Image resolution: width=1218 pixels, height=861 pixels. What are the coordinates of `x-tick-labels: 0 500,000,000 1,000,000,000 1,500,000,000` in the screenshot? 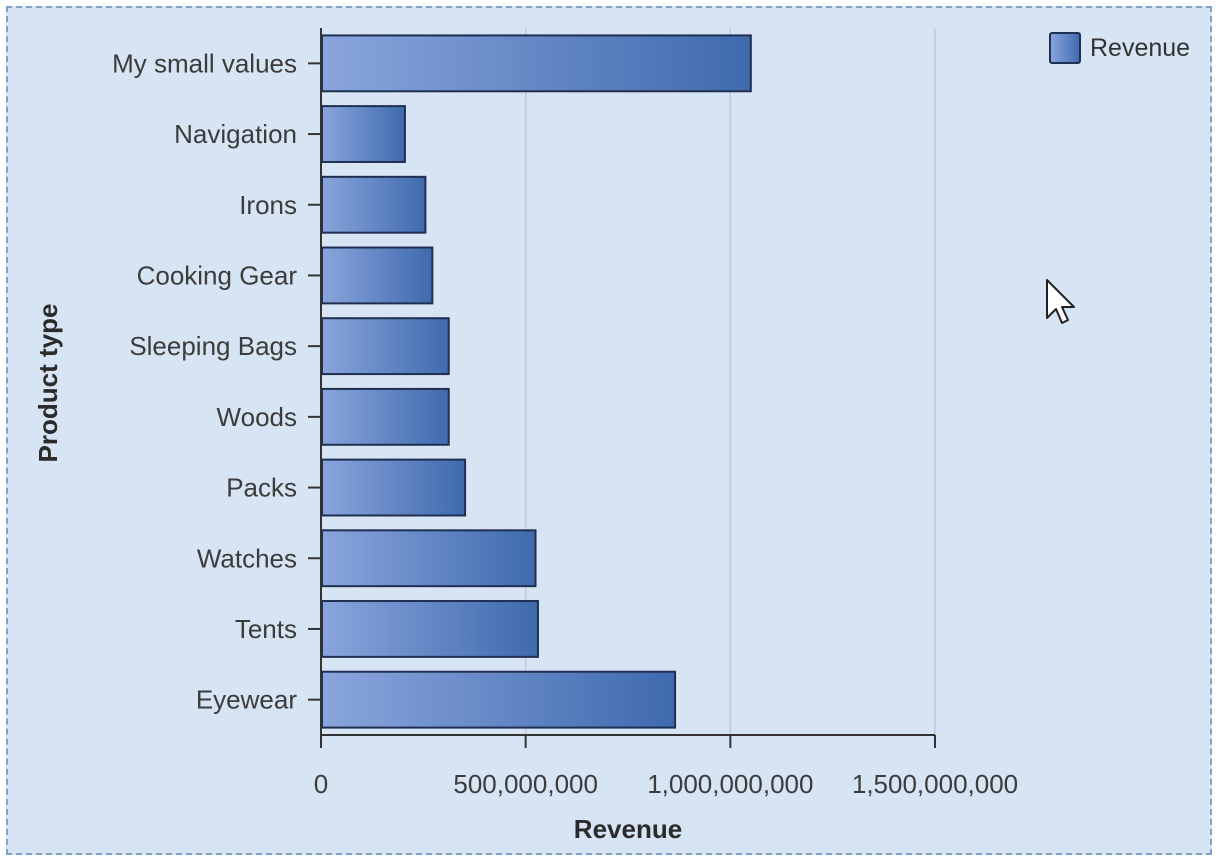 It's located at (666, 784).